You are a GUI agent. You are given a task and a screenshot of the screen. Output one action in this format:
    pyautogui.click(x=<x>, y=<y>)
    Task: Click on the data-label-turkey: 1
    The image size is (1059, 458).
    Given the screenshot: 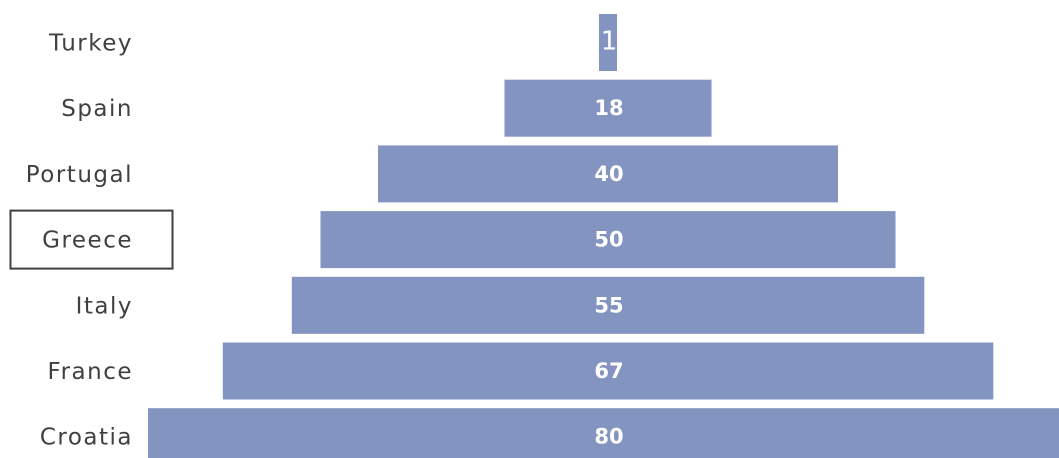 What is the action you would take?
    pyautogui.click(x=609, y=42)
    